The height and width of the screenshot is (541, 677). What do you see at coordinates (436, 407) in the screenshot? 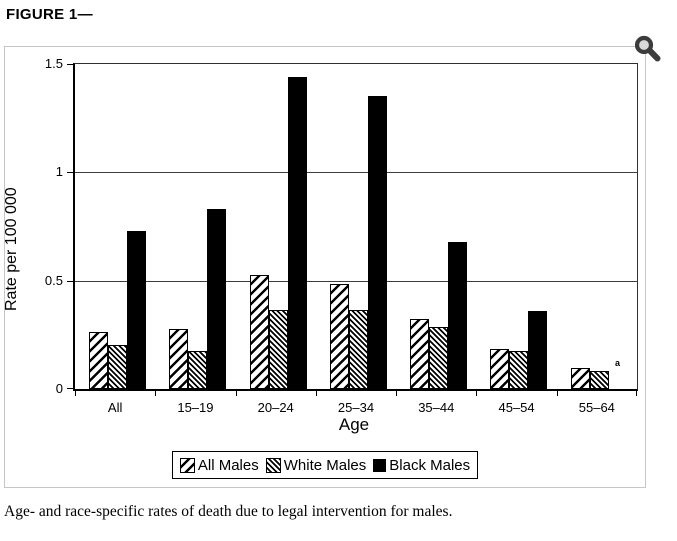
I see `x-tick-label: 35–44` at bounding box center [436, 407].